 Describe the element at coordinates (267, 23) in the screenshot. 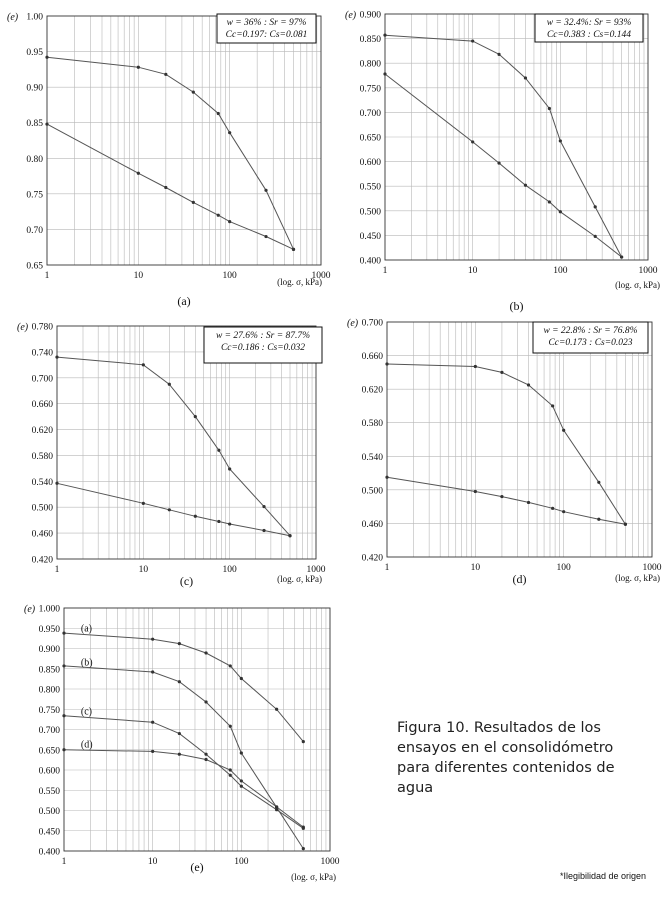

I see `legend-entry: w = 36% : Sr = 97%` at that location.